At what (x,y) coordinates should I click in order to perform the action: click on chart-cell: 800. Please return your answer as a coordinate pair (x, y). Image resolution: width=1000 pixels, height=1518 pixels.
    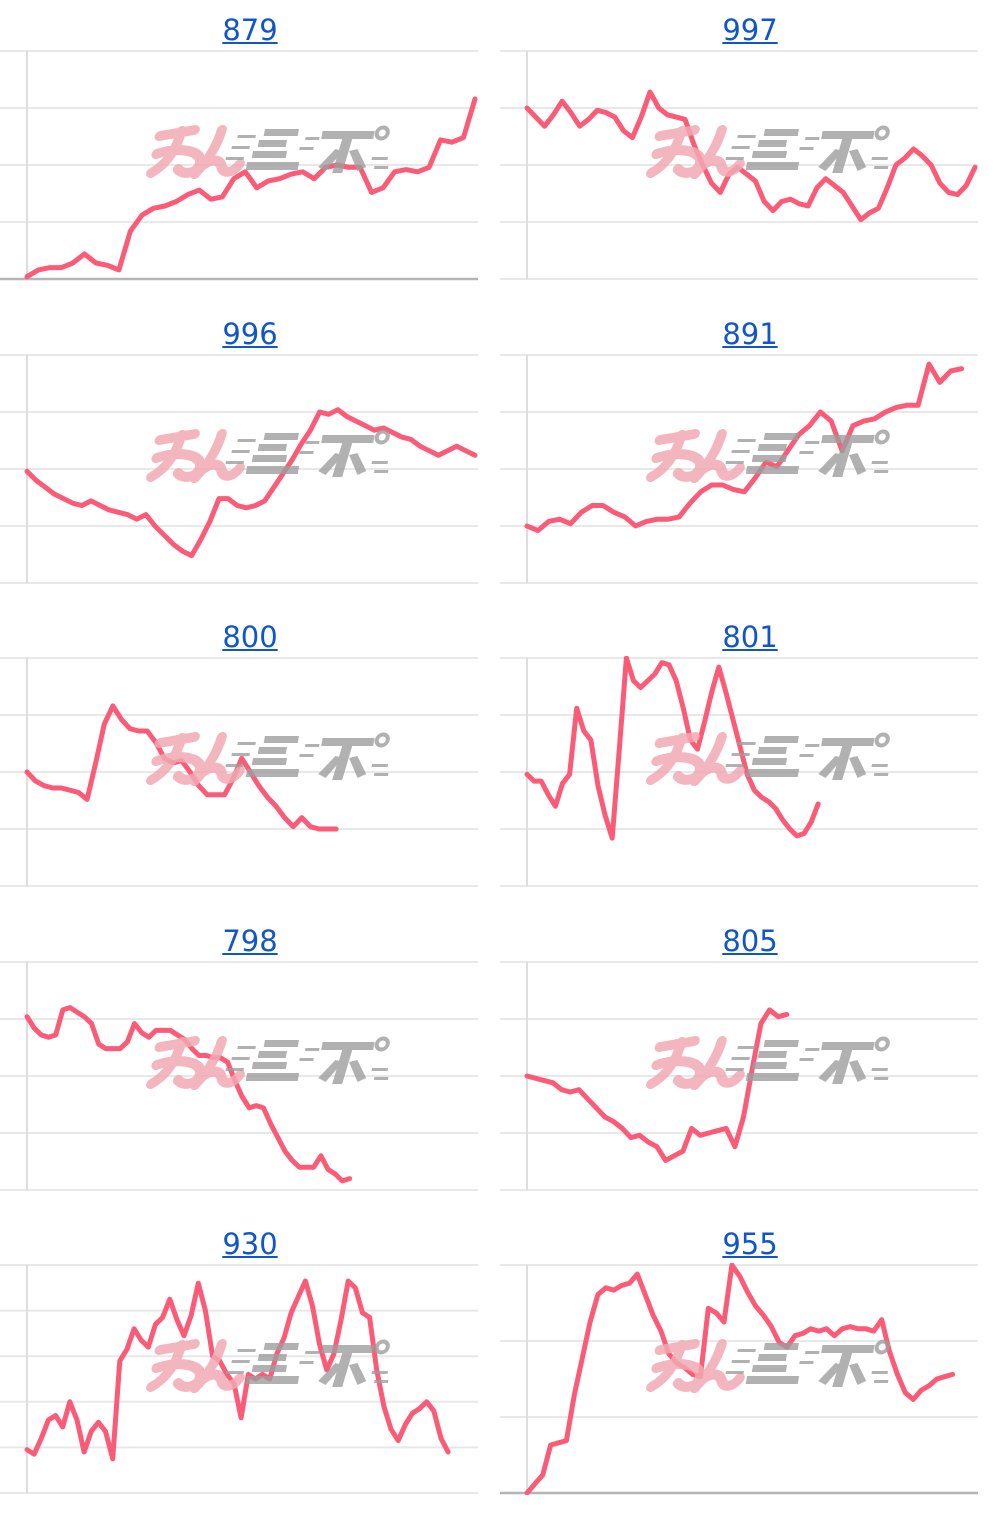
    Looking at the image, I should click on (250, 759).